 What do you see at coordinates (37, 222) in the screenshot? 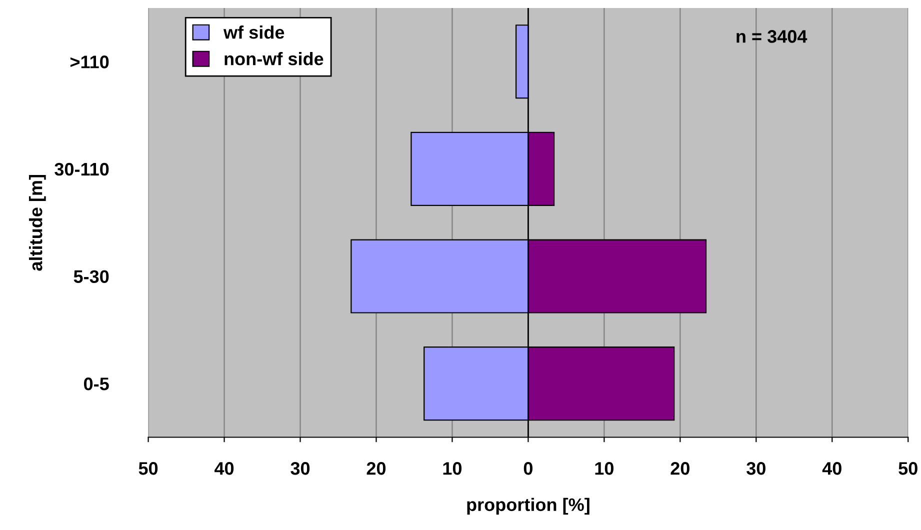
I see `y-axis-title: altitude [m]` at bounding box center [37, 222].